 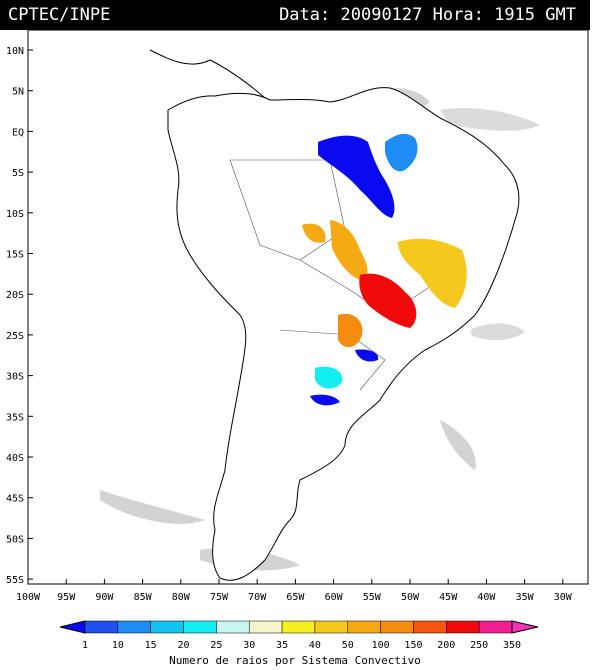 What do you see at coordinates (381, 645) in the screenshot?
I see `legend-value-label: 100` at bounding box center [381, 645].